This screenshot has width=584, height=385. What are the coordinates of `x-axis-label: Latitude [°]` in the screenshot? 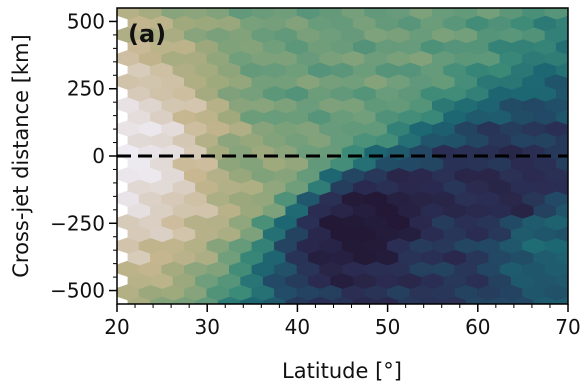 It's located at (342, 371).